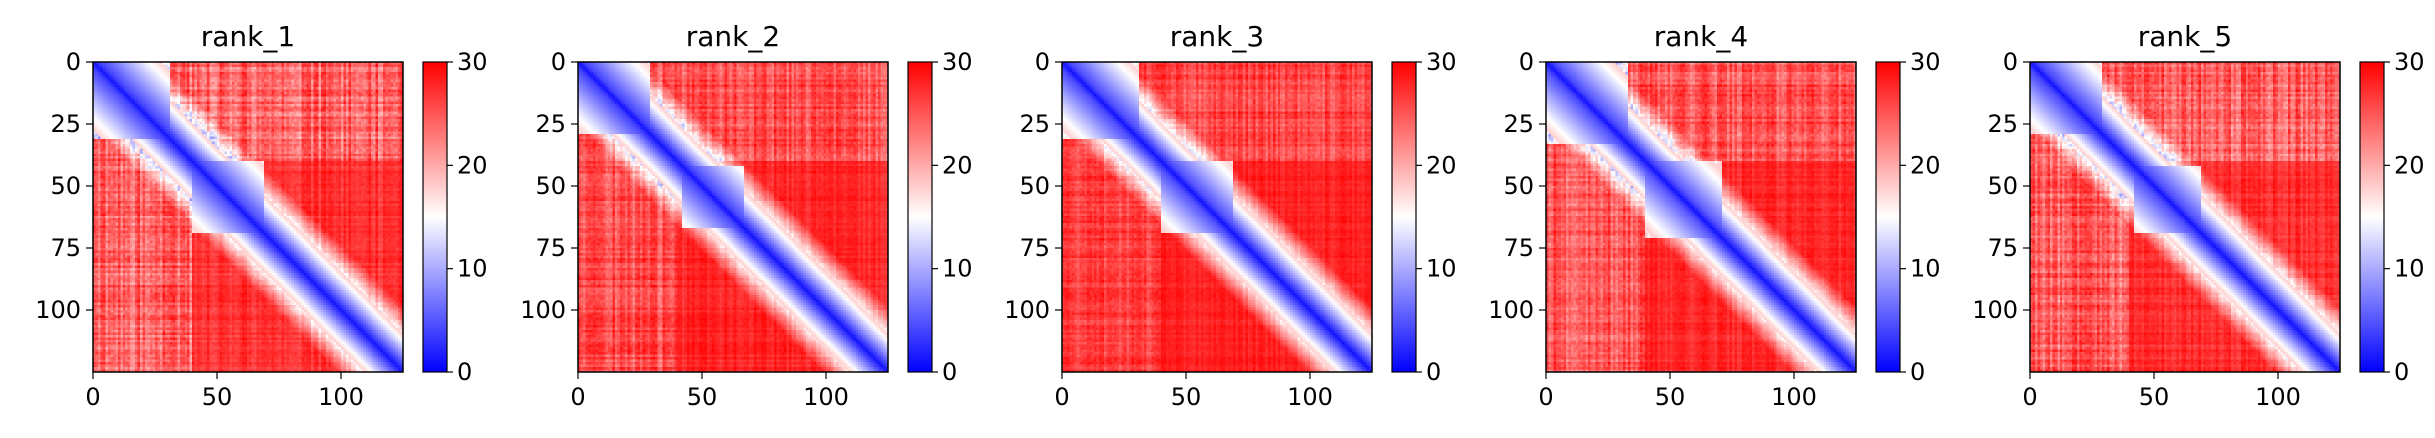  I want to click on panel-title: rank_1, so click(248, 36).